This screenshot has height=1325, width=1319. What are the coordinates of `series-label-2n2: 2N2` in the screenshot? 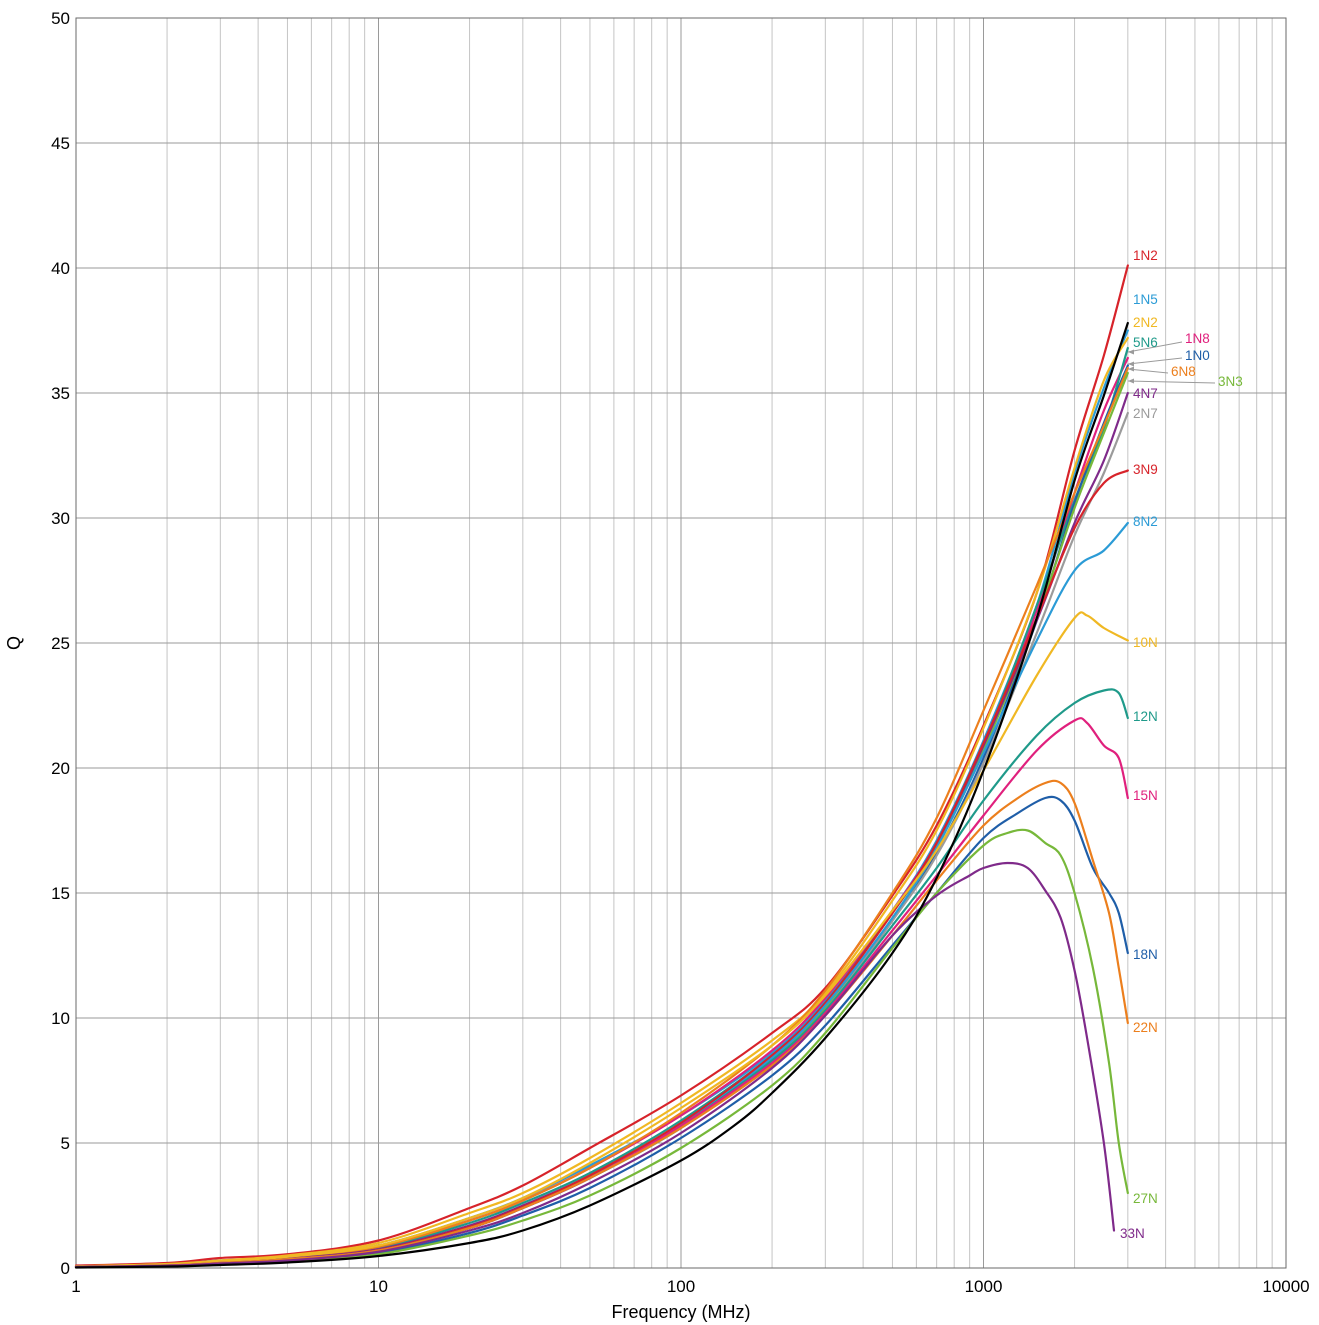 It's located at (1145, 322).